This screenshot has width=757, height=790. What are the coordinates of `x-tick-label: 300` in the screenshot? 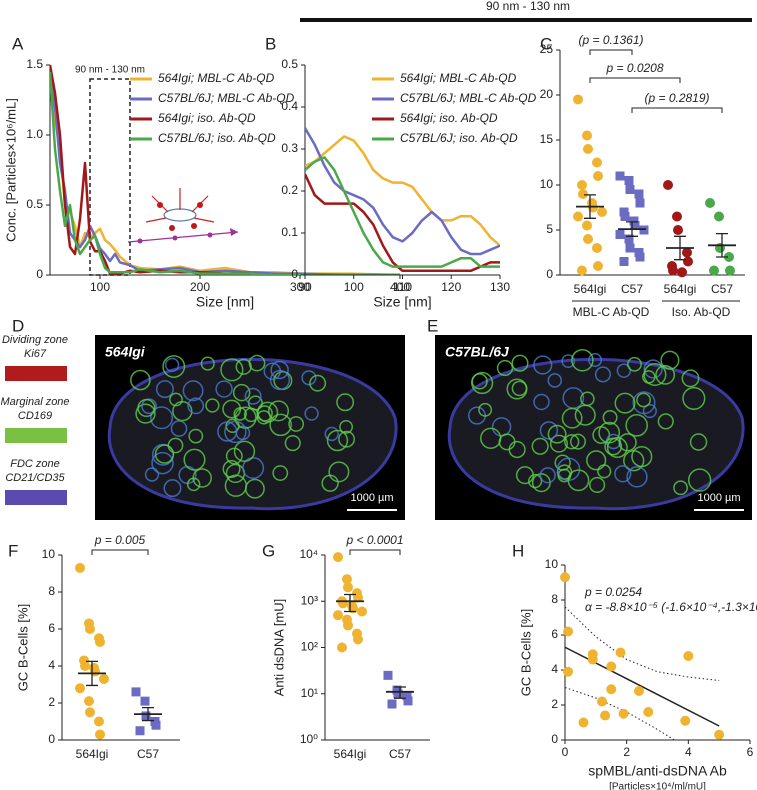 It's located at (300, 287).